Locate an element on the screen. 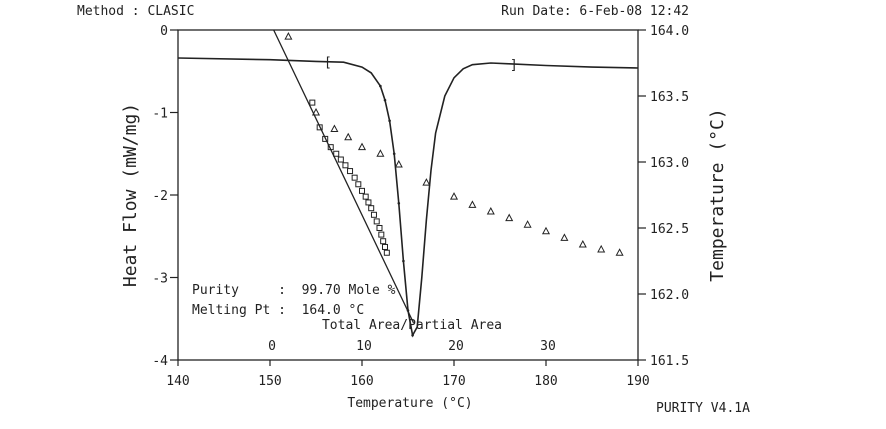  top-axis-tick-label: 0 is located at coordinates (272, 346).